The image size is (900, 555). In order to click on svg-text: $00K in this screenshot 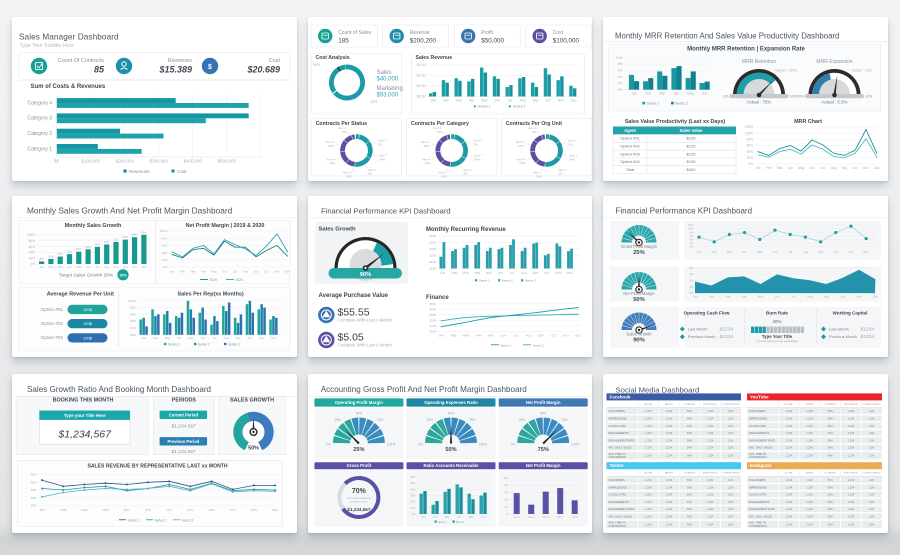, I will do `click(432, 331)`.